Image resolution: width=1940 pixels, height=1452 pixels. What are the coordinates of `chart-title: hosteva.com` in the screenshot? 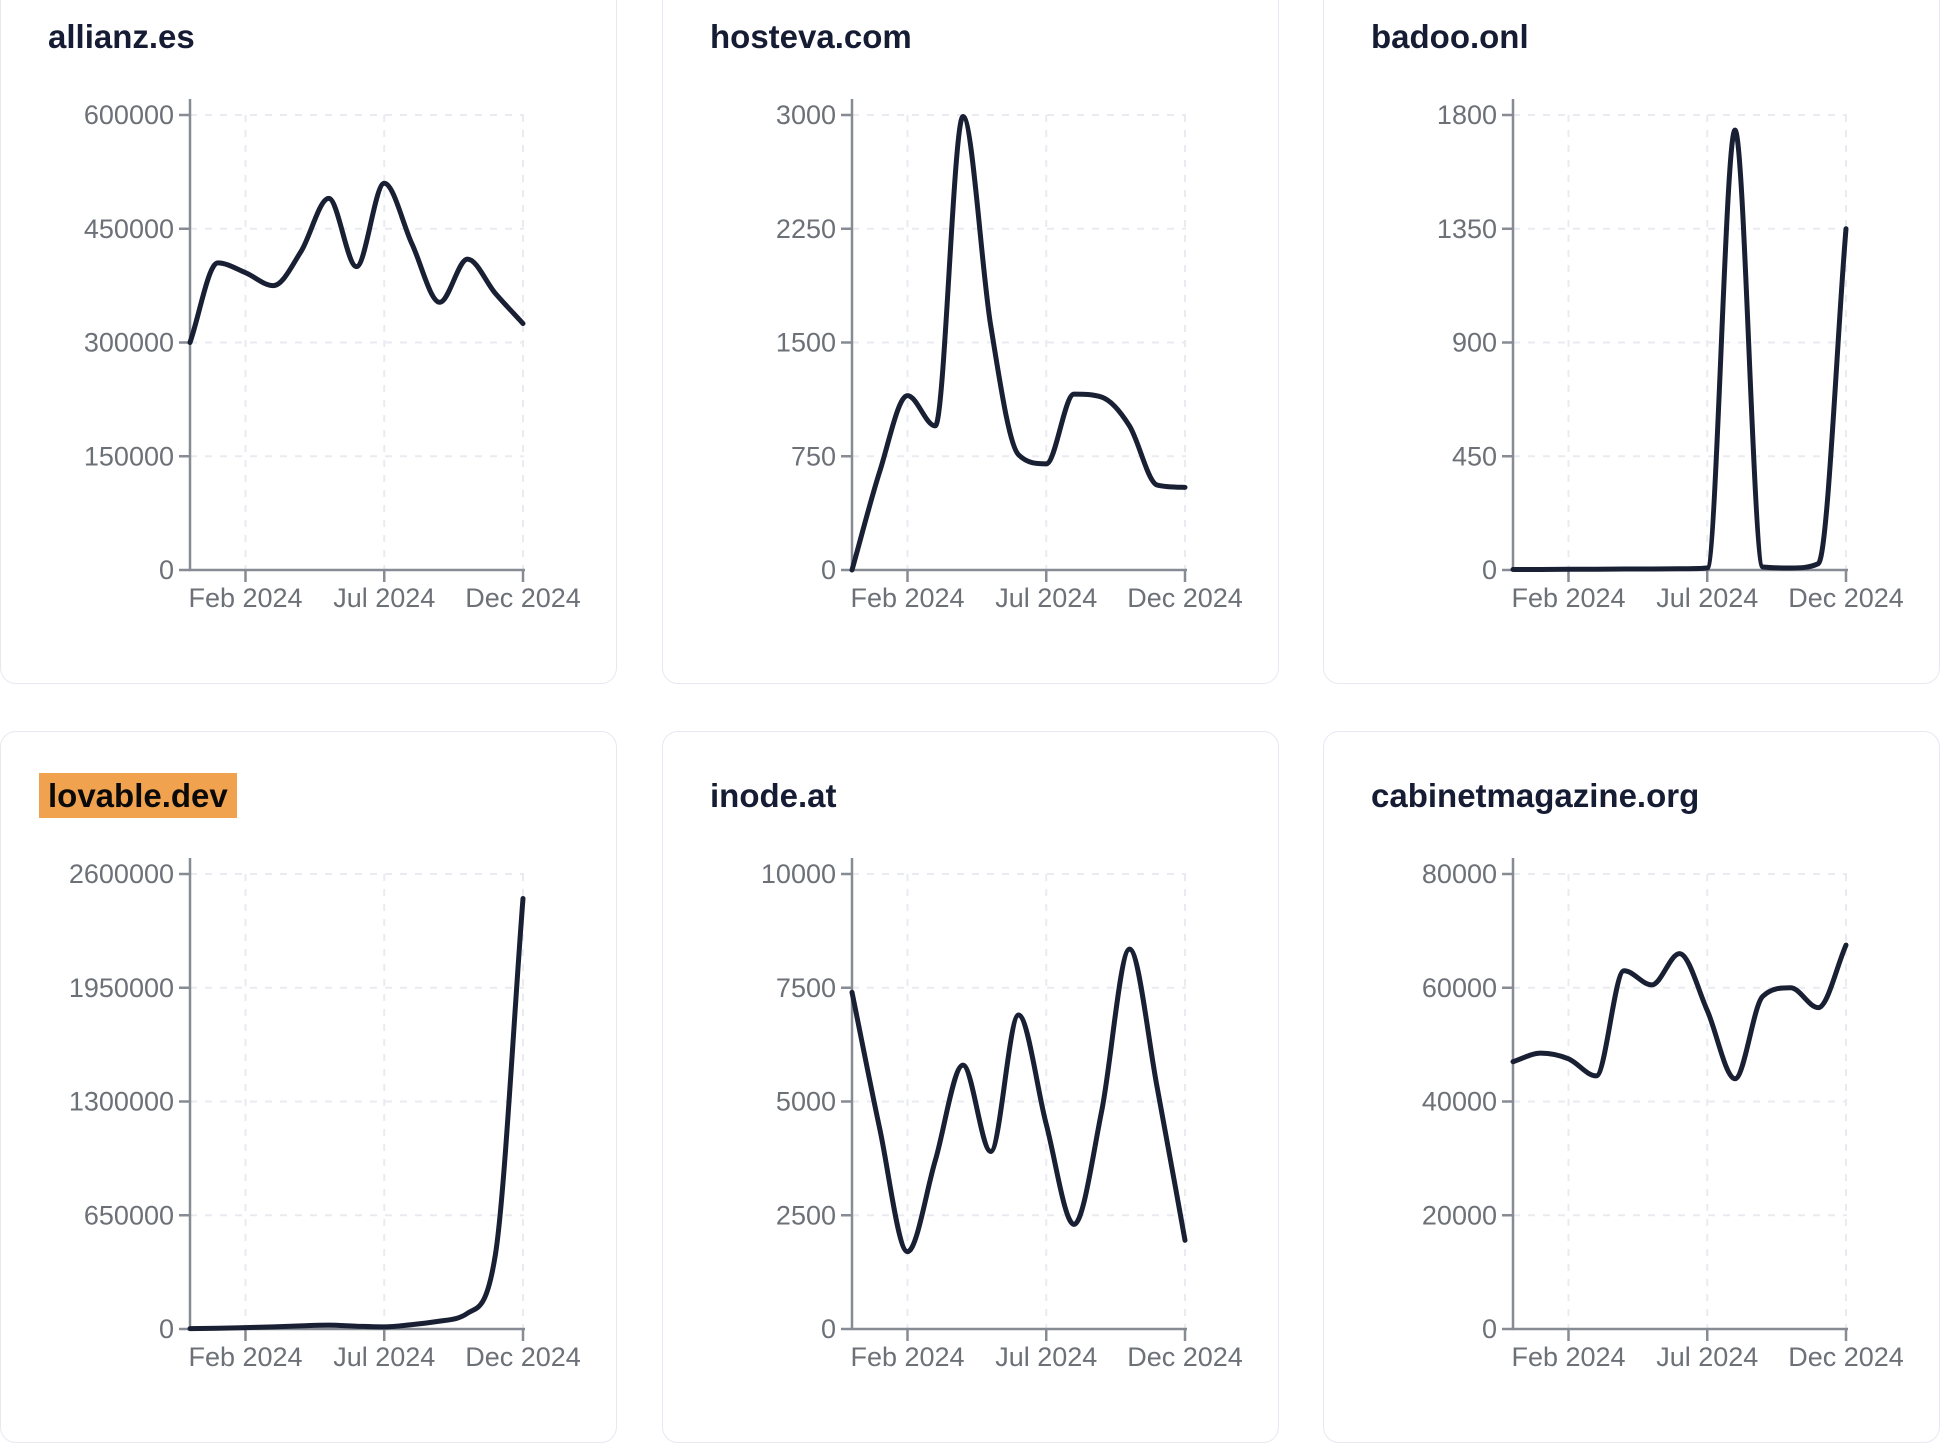 It's located at (811, 37).